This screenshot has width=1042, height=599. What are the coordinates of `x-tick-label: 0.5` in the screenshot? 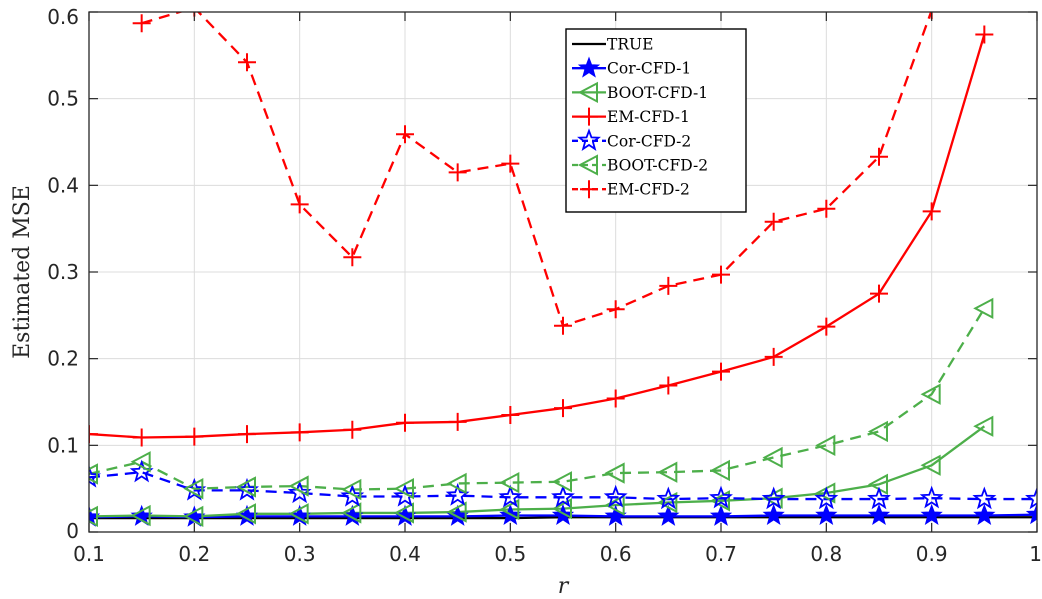 It's located at (510, 554).